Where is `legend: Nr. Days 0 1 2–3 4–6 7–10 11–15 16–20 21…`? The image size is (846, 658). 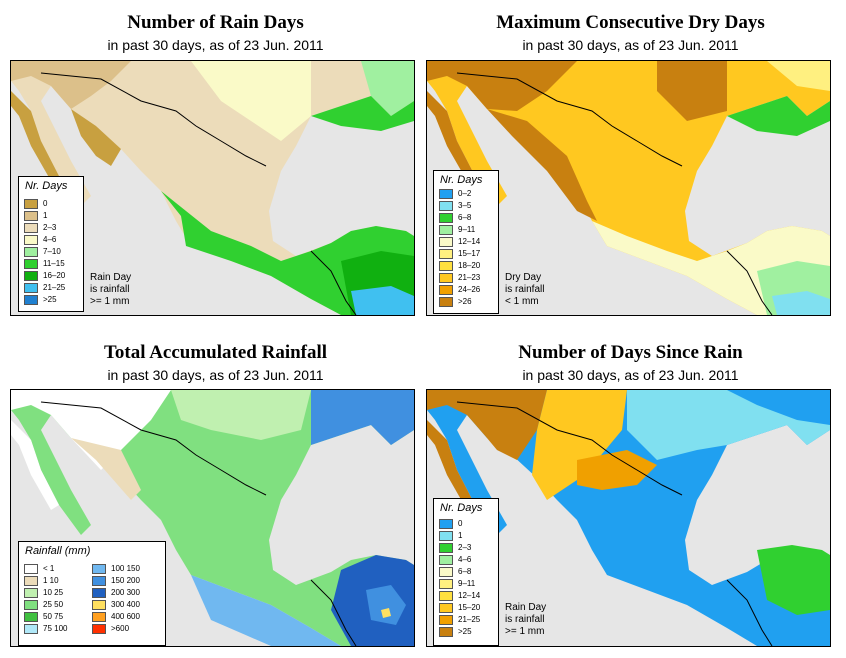 legend: Nr. Days 0 1 2–3 4–6 7–10 11–15 16–20 21… is located at coordinates (51, 244).